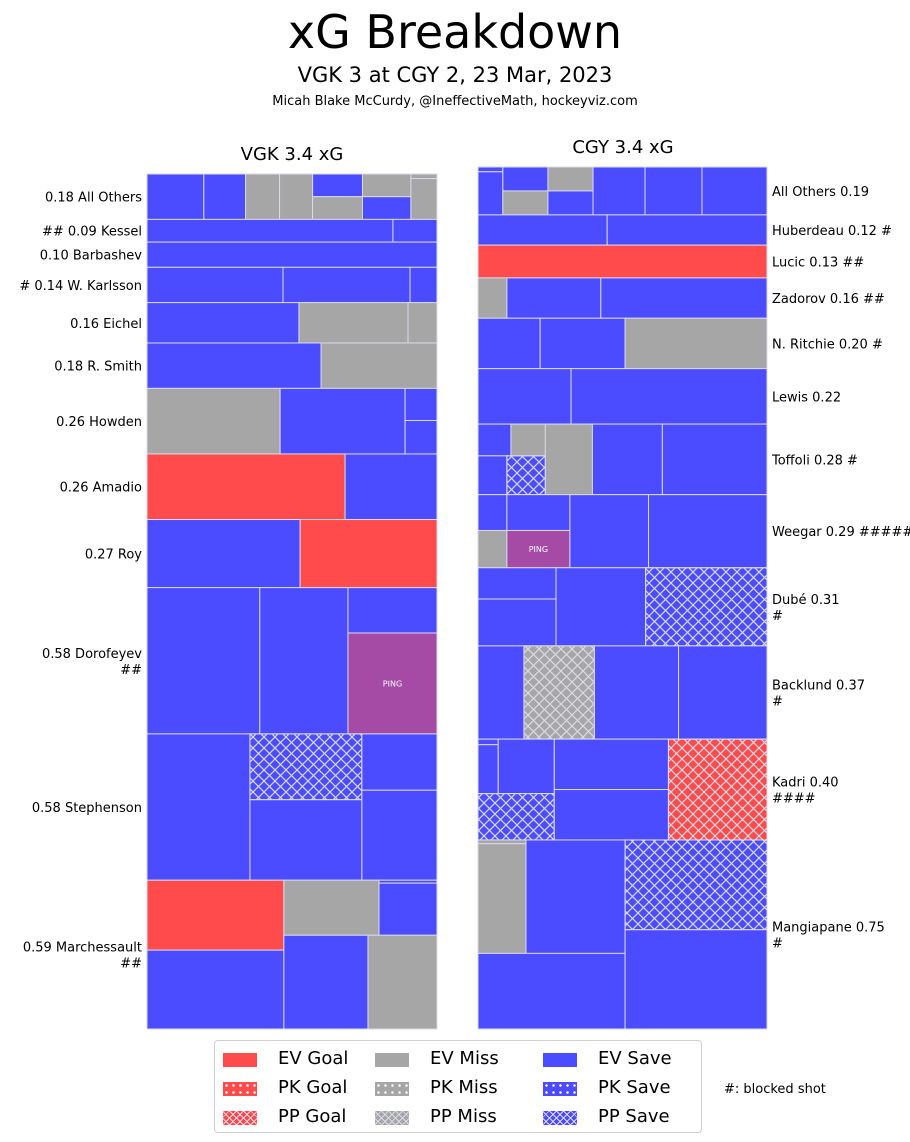 This screenshot has height=1142, width=910. Describe the element at coordinates (313, 1087) in the screenshot. I see `legend-label: PK Goal` at that location.